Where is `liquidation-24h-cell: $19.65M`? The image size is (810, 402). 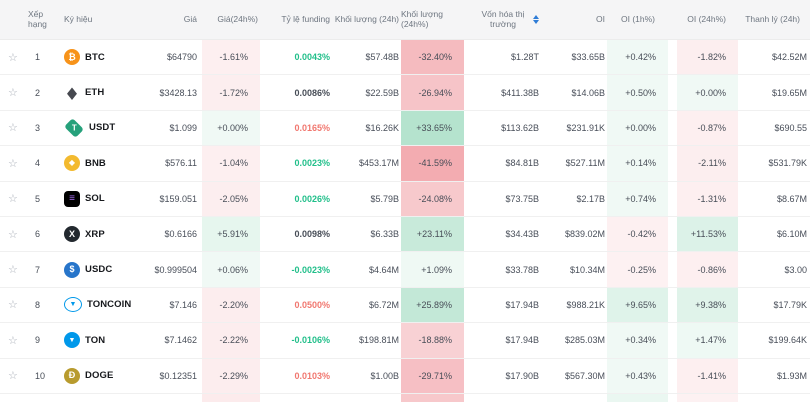
liquidation-24h-cell: $19.65M is located at coordinates (789, 92).